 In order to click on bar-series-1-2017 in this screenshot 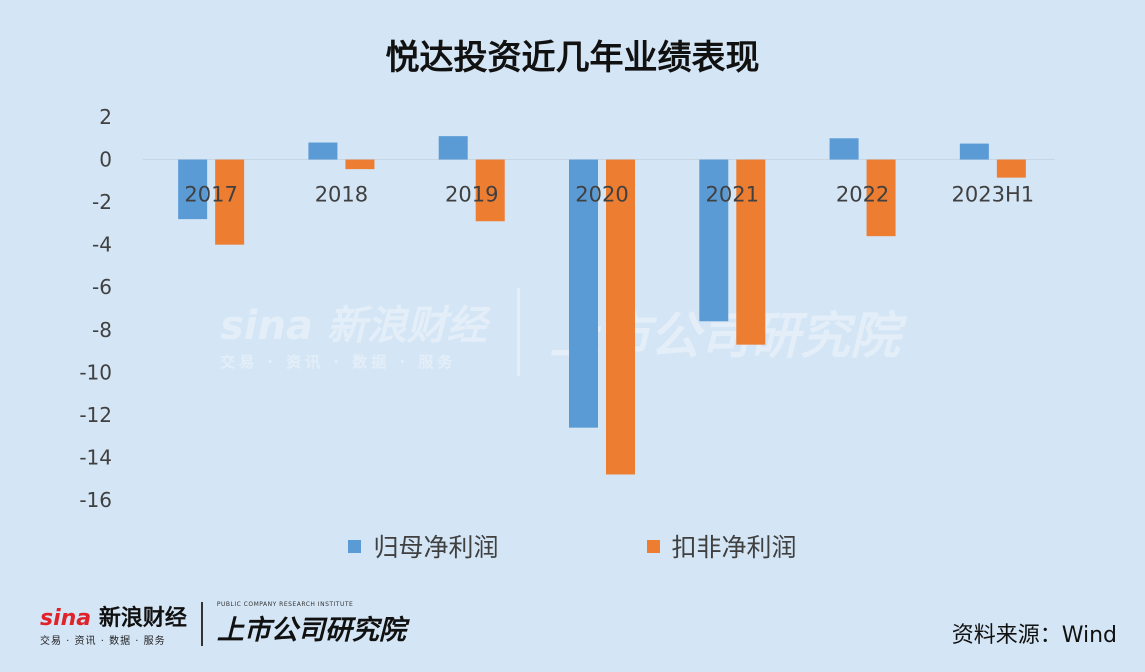, I will do `click(193, 189)`.